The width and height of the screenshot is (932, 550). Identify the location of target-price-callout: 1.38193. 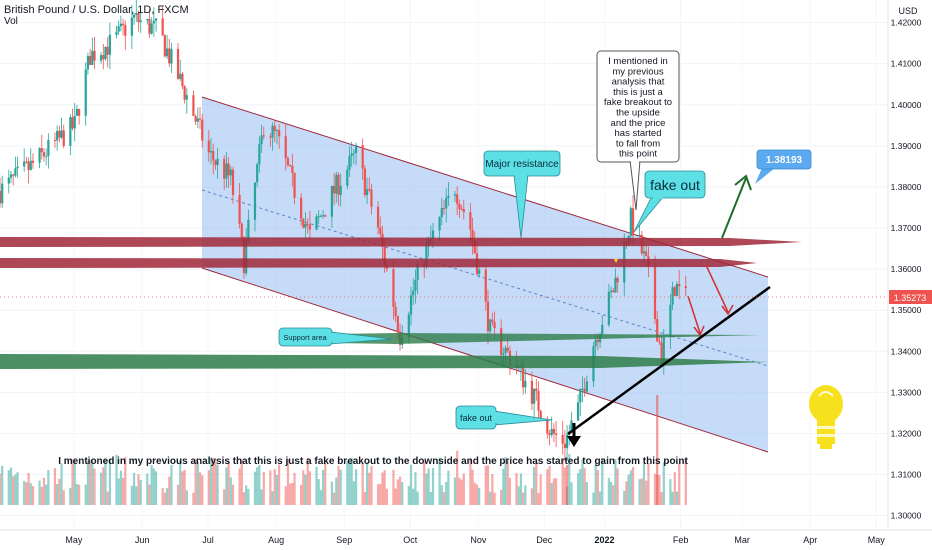
(783, 166).